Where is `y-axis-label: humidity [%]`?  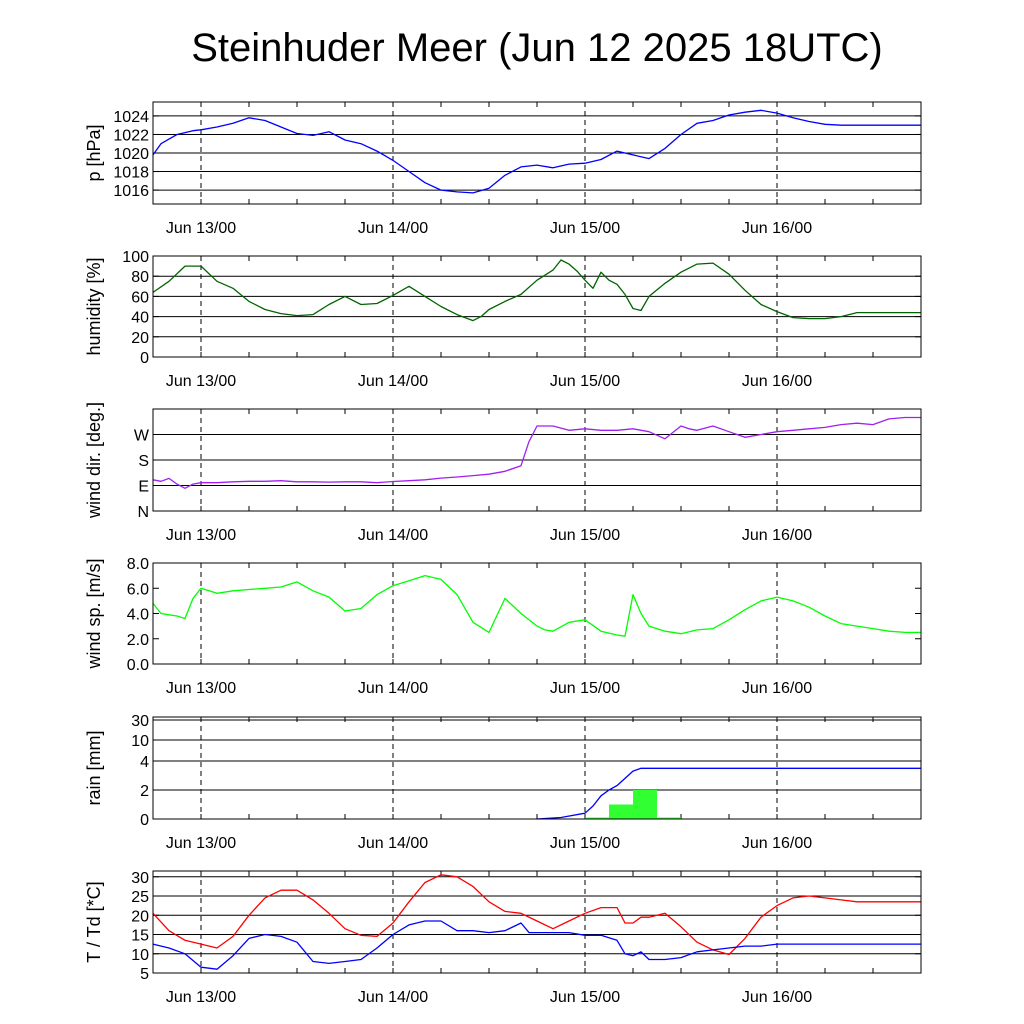 y-axis-label: humidity [%] is located at coordinates (94, 306).